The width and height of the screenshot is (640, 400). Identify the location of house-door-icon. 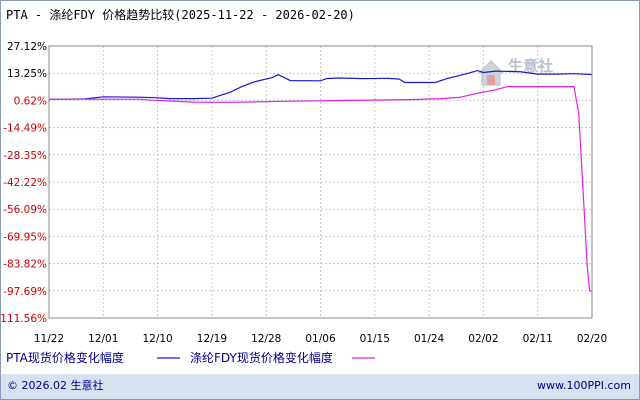
(491, 80).